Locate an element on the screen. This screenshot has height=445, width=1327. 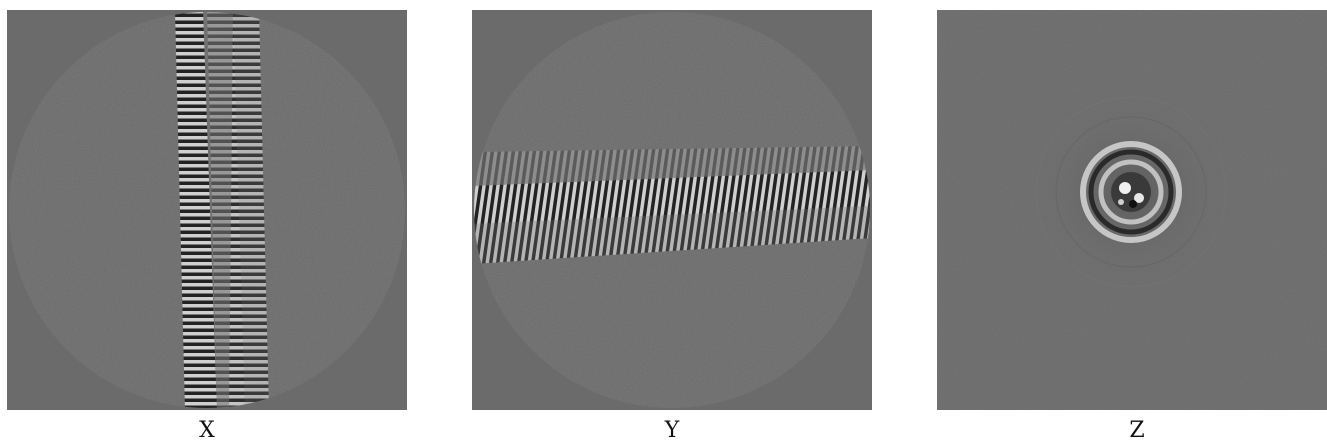
panel-y-label: Y is located at coordinates (672, 430).